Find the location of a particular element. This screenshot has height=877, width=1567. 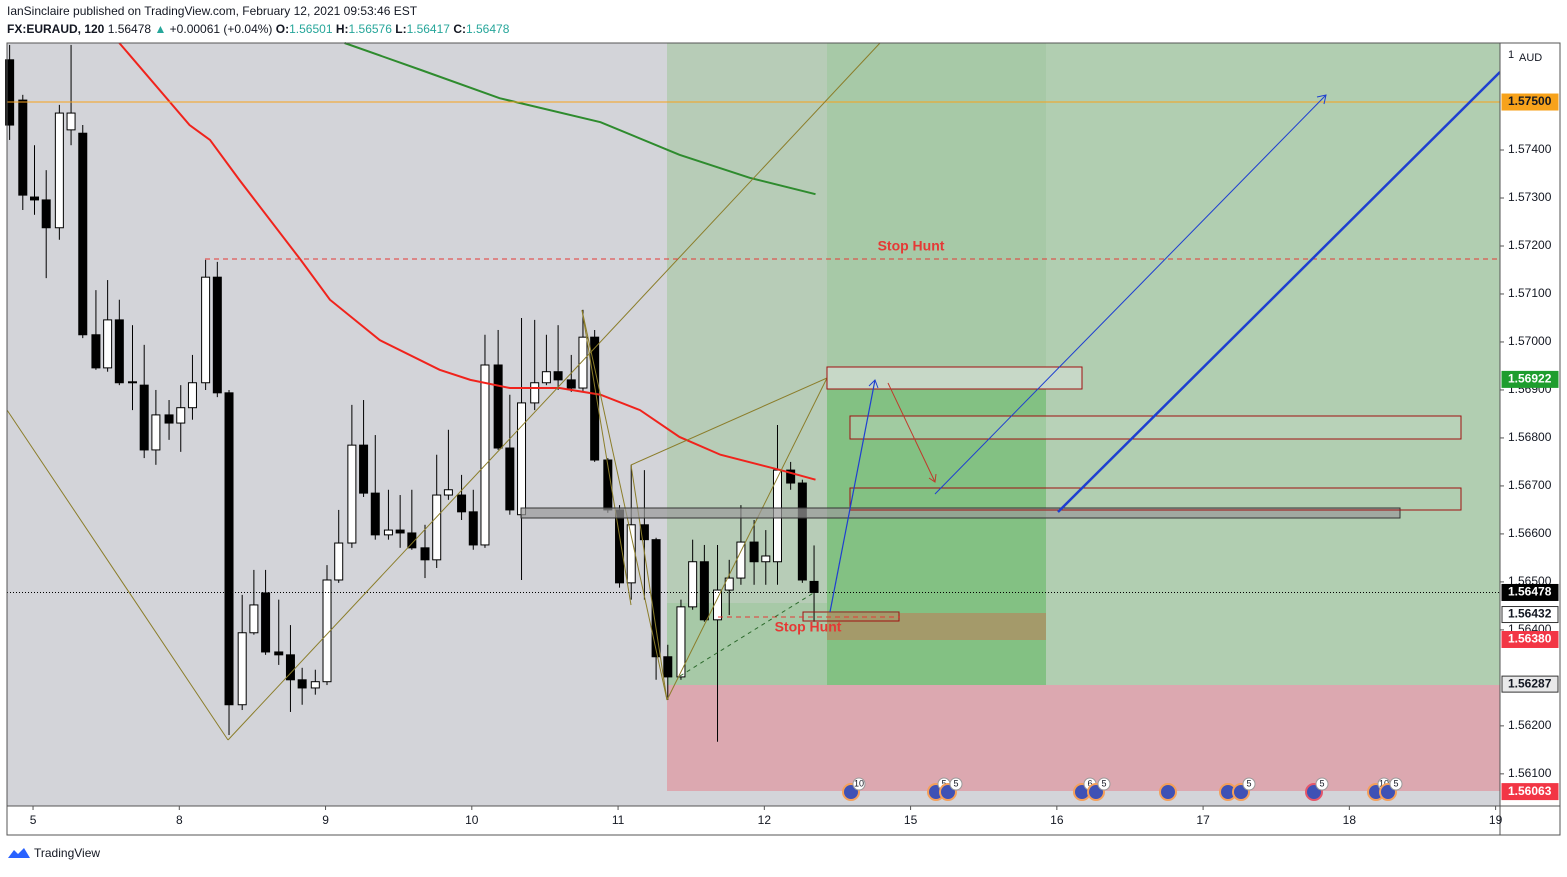

price-tag-label: 1.56380 is located at coordinates (1530, 639).